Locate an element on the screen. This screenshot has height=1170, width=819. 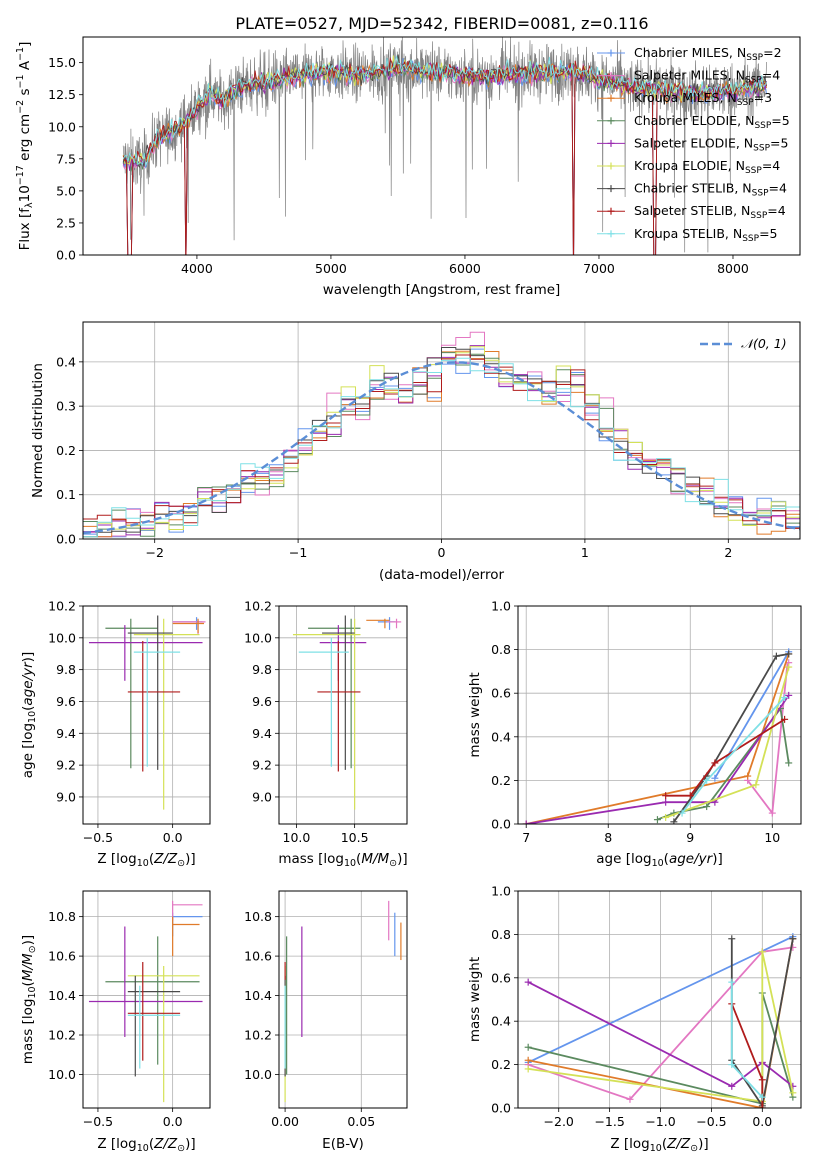
x-tick-label: −0.5 is located at coordinates (98, 1121).